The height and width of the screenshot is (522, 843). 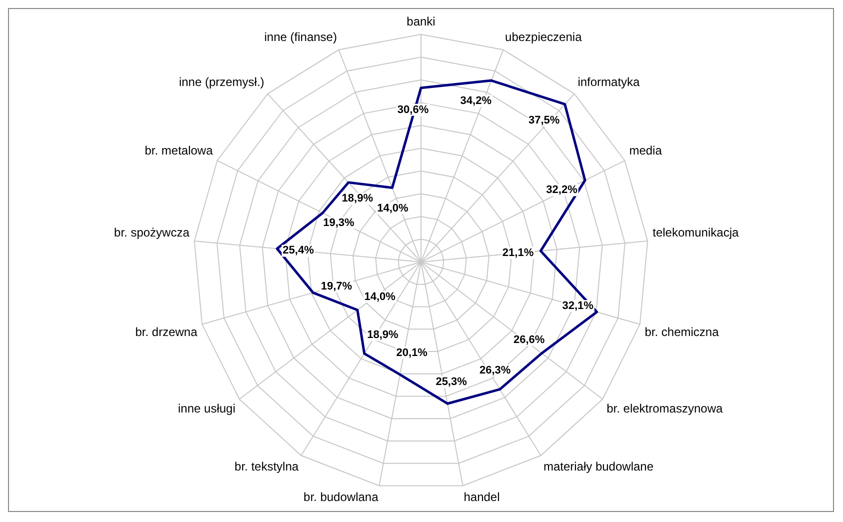 What do you see at coordinates (152, 233) in the screenshot?
I see `spoke-label: br. spożywcza` at bounding box center [152, 233].